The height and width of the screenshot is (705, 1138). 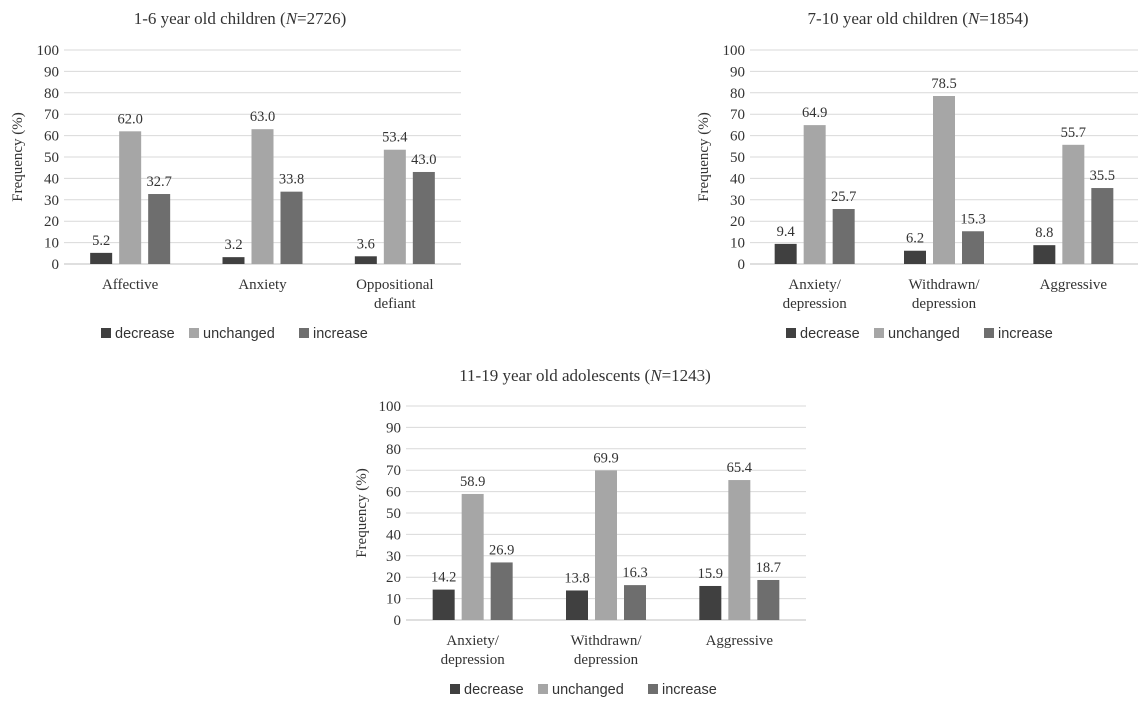 What do you see at coordinates (606, 650) in the screenshot?
I see `category-label: Withdrawn/depression` at bounding box center [606, 650].